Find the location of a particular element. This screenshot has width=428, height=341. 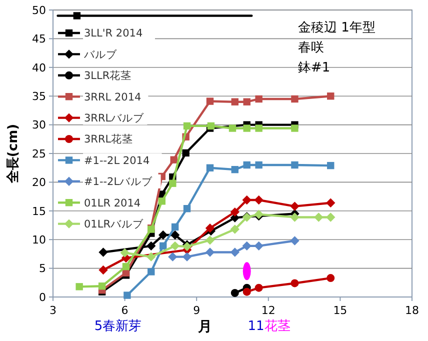

text: 5春新芽 is located at coordinates (118, 326).